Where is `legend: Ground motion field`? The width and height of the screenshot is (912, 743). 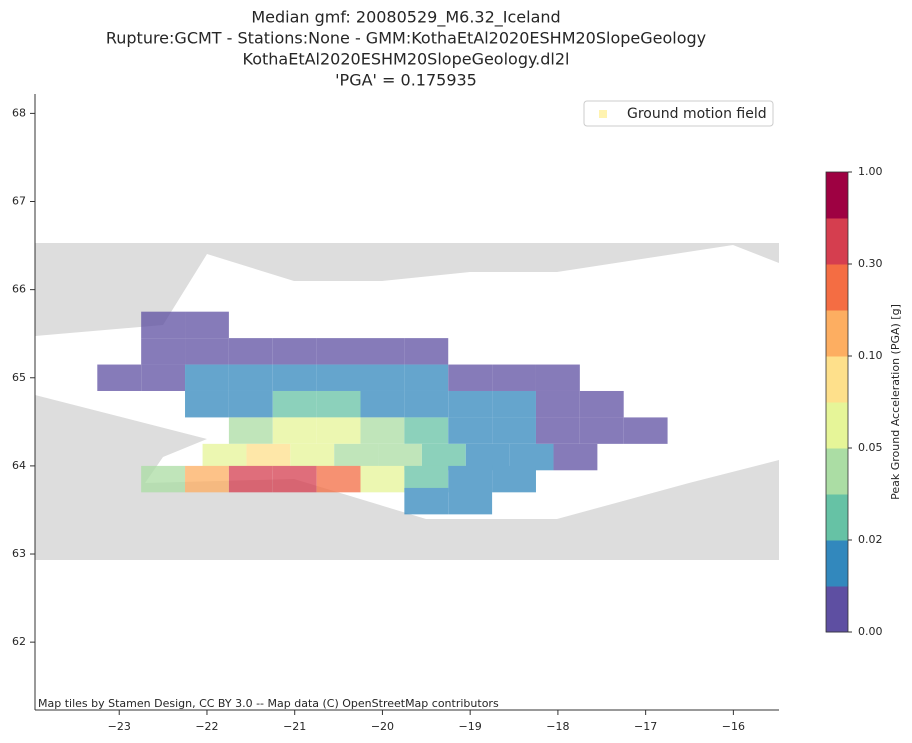
legend: Ground motion field is located at coordinates (678, 113).